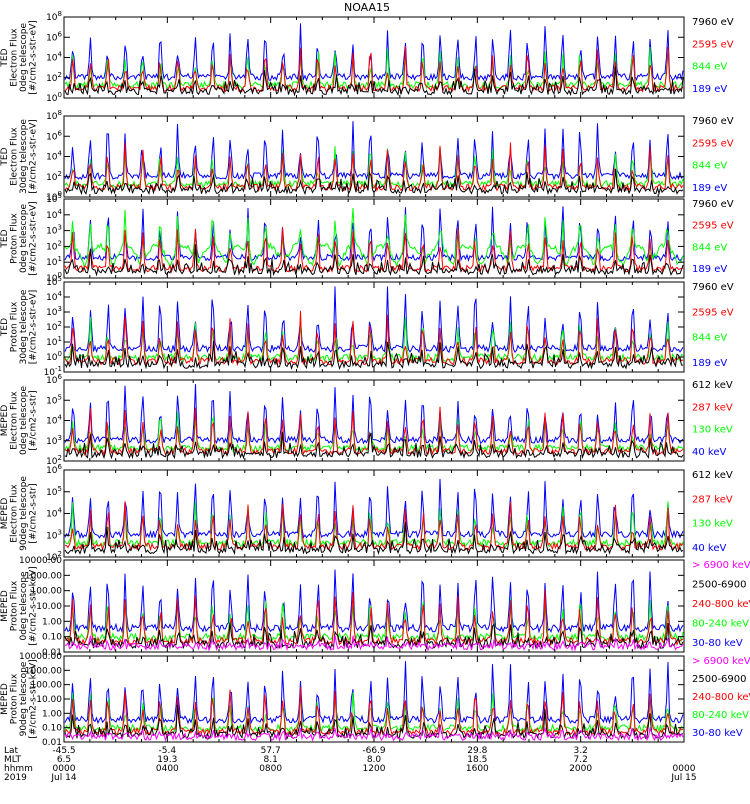  What do you see at coordinates (271, 760) in the screenshot?
I see `x-axis-value: 8.1` at bounding box center [271, 760].